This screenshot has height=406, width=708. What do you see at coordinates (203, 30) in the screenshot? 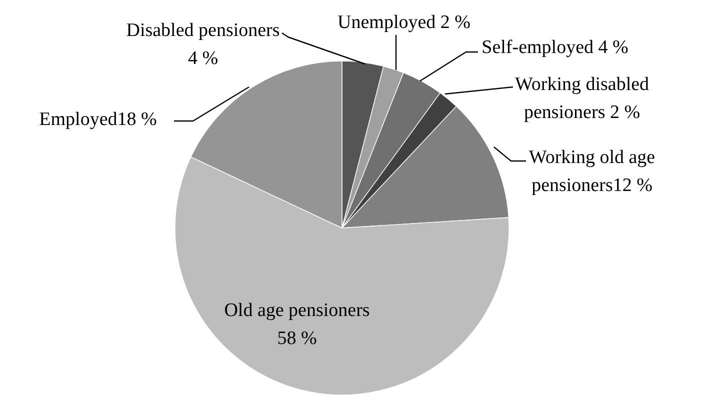
I see `slice-label: Disabled pensioners` at bounding box center [203, 30].